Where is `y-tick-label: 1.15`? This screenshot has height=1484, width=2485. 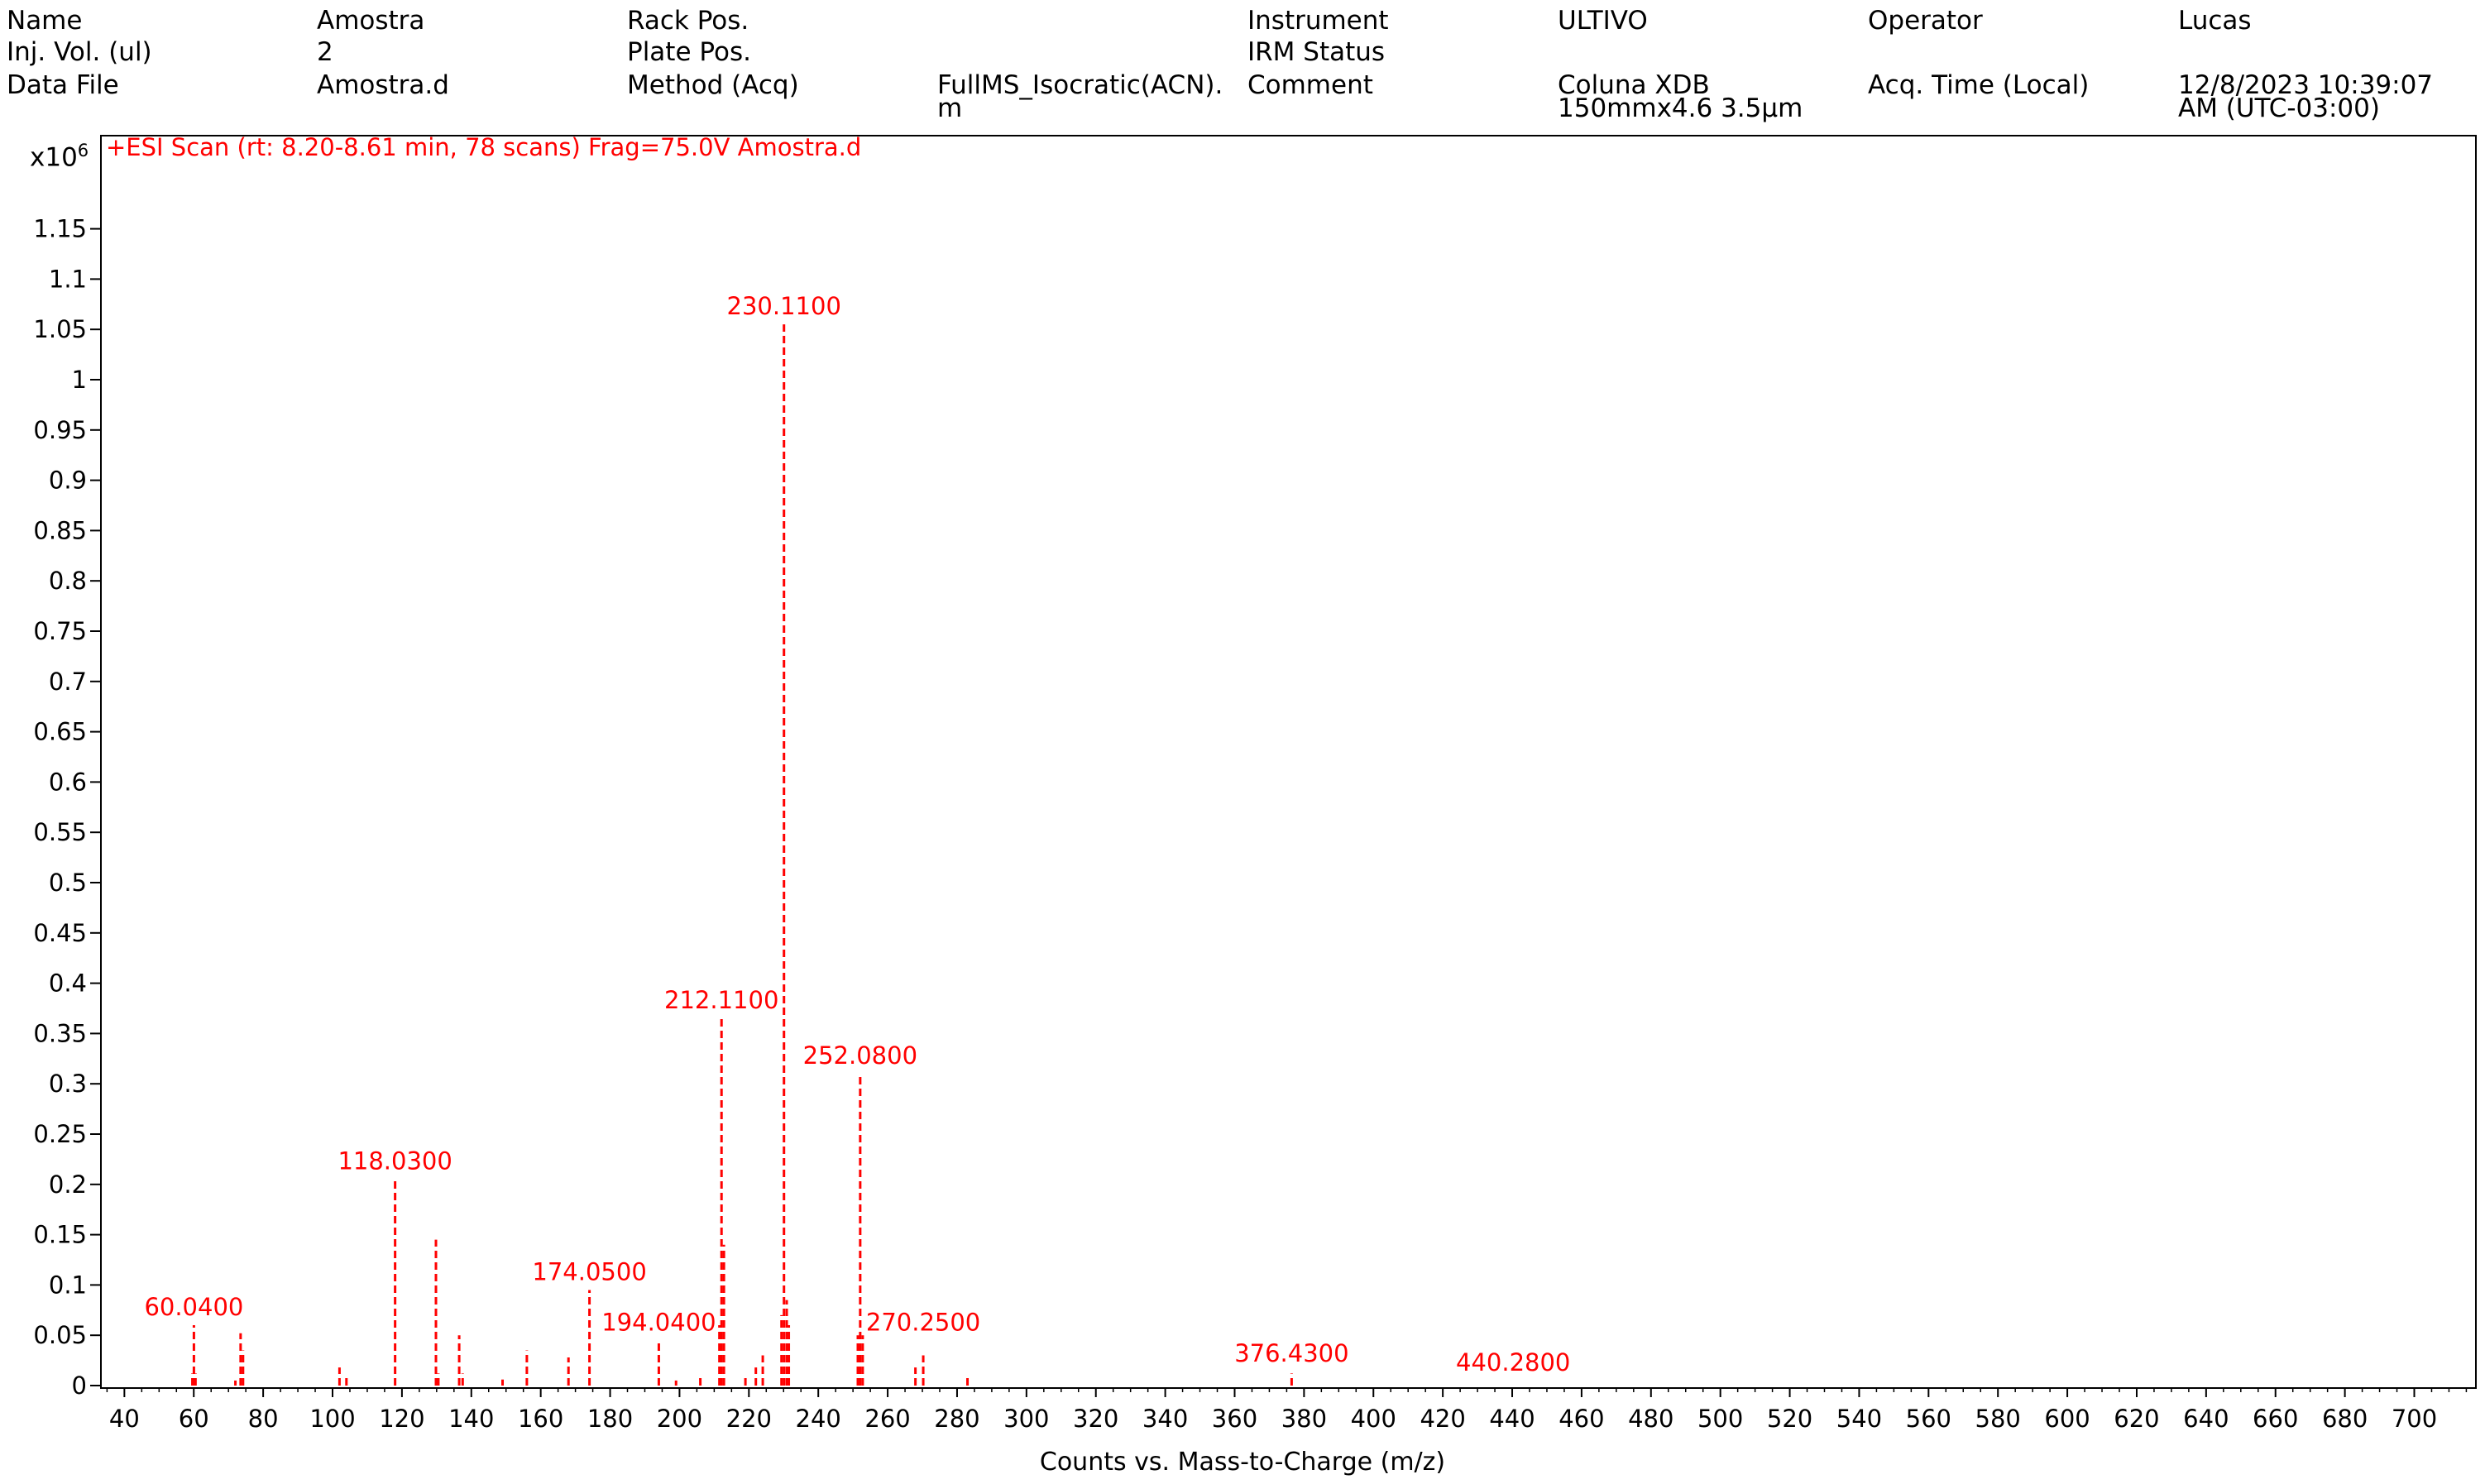 y-tick-label: 1.15 is located at coordinates (60, 229).